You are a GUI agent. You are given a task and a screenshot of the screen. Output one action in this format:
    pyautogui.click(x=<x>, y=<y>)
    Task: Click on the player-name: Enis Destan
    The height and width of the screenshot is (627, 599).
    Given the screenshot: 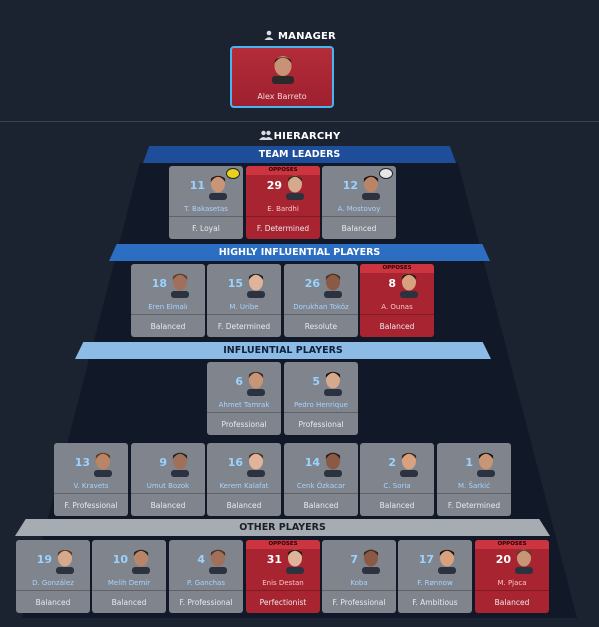 What is the action you would take?
    pyautogui.click(x=283, y=583)
    